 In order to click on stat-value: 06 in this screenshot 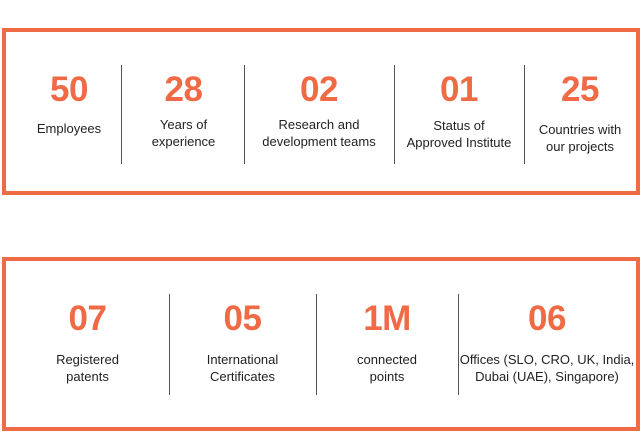, I will do `click(547, 318)`.